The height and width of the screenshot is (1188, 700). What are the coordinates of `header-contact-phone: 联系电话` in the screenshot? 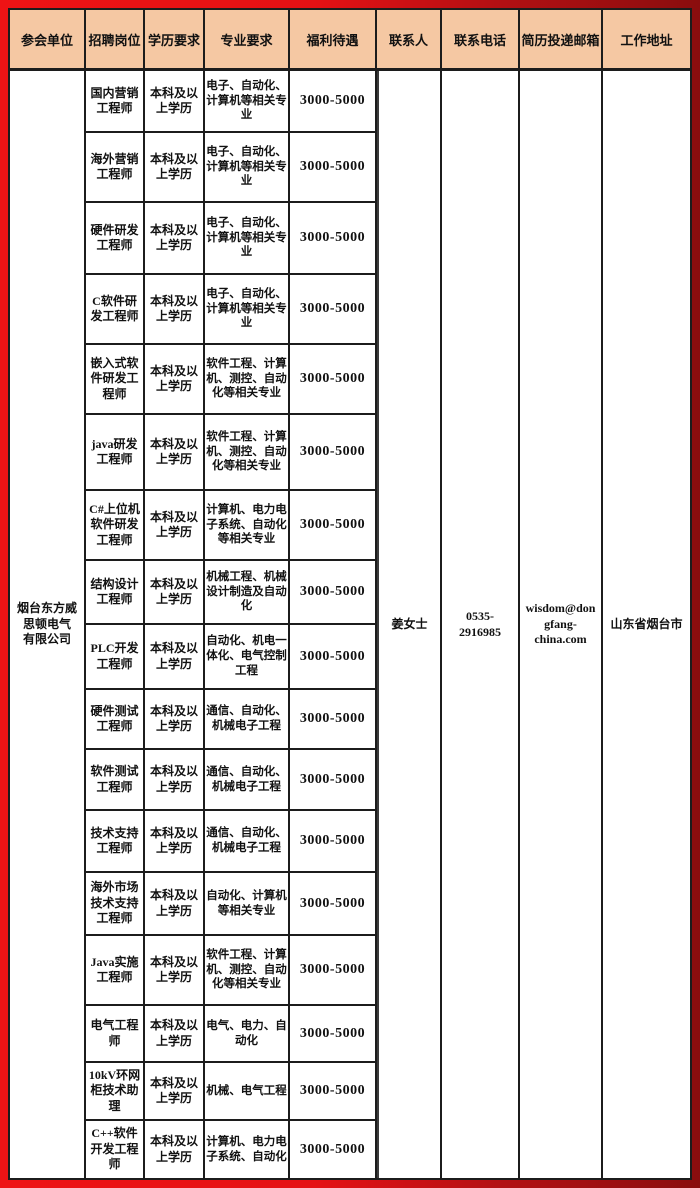 It's located at (481, 40).